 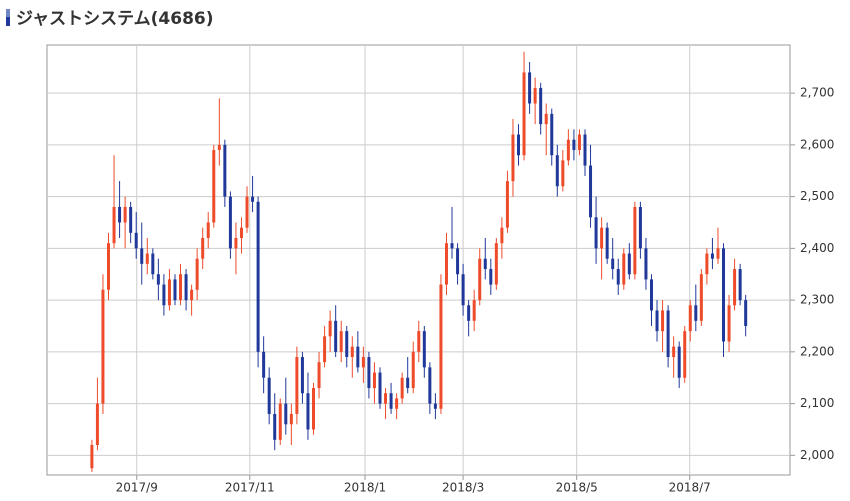 I want to click on y-tick-label: 2,200, so click(x=817, y=351).